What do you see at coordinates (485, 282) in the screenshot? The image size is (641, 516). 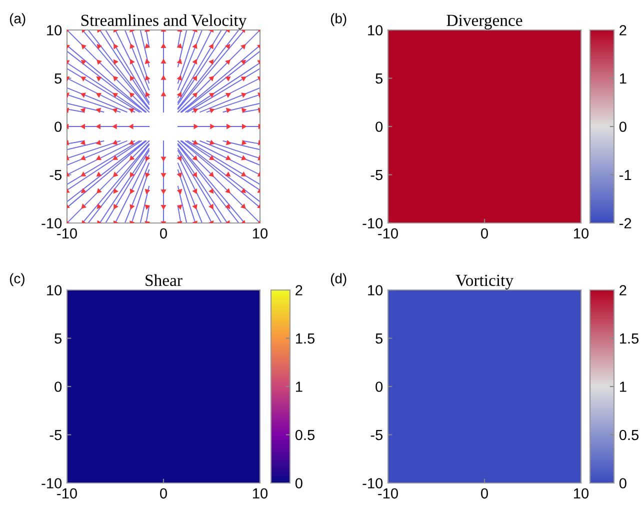 I see `chart-title: Vorticity` at bounding box center [485, 282].